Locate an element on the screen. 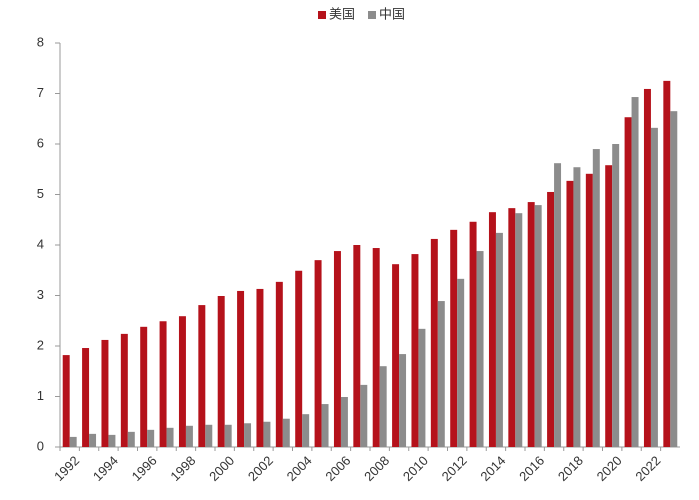  x-tick-label: 2012 is located at coordinates (454, 468).